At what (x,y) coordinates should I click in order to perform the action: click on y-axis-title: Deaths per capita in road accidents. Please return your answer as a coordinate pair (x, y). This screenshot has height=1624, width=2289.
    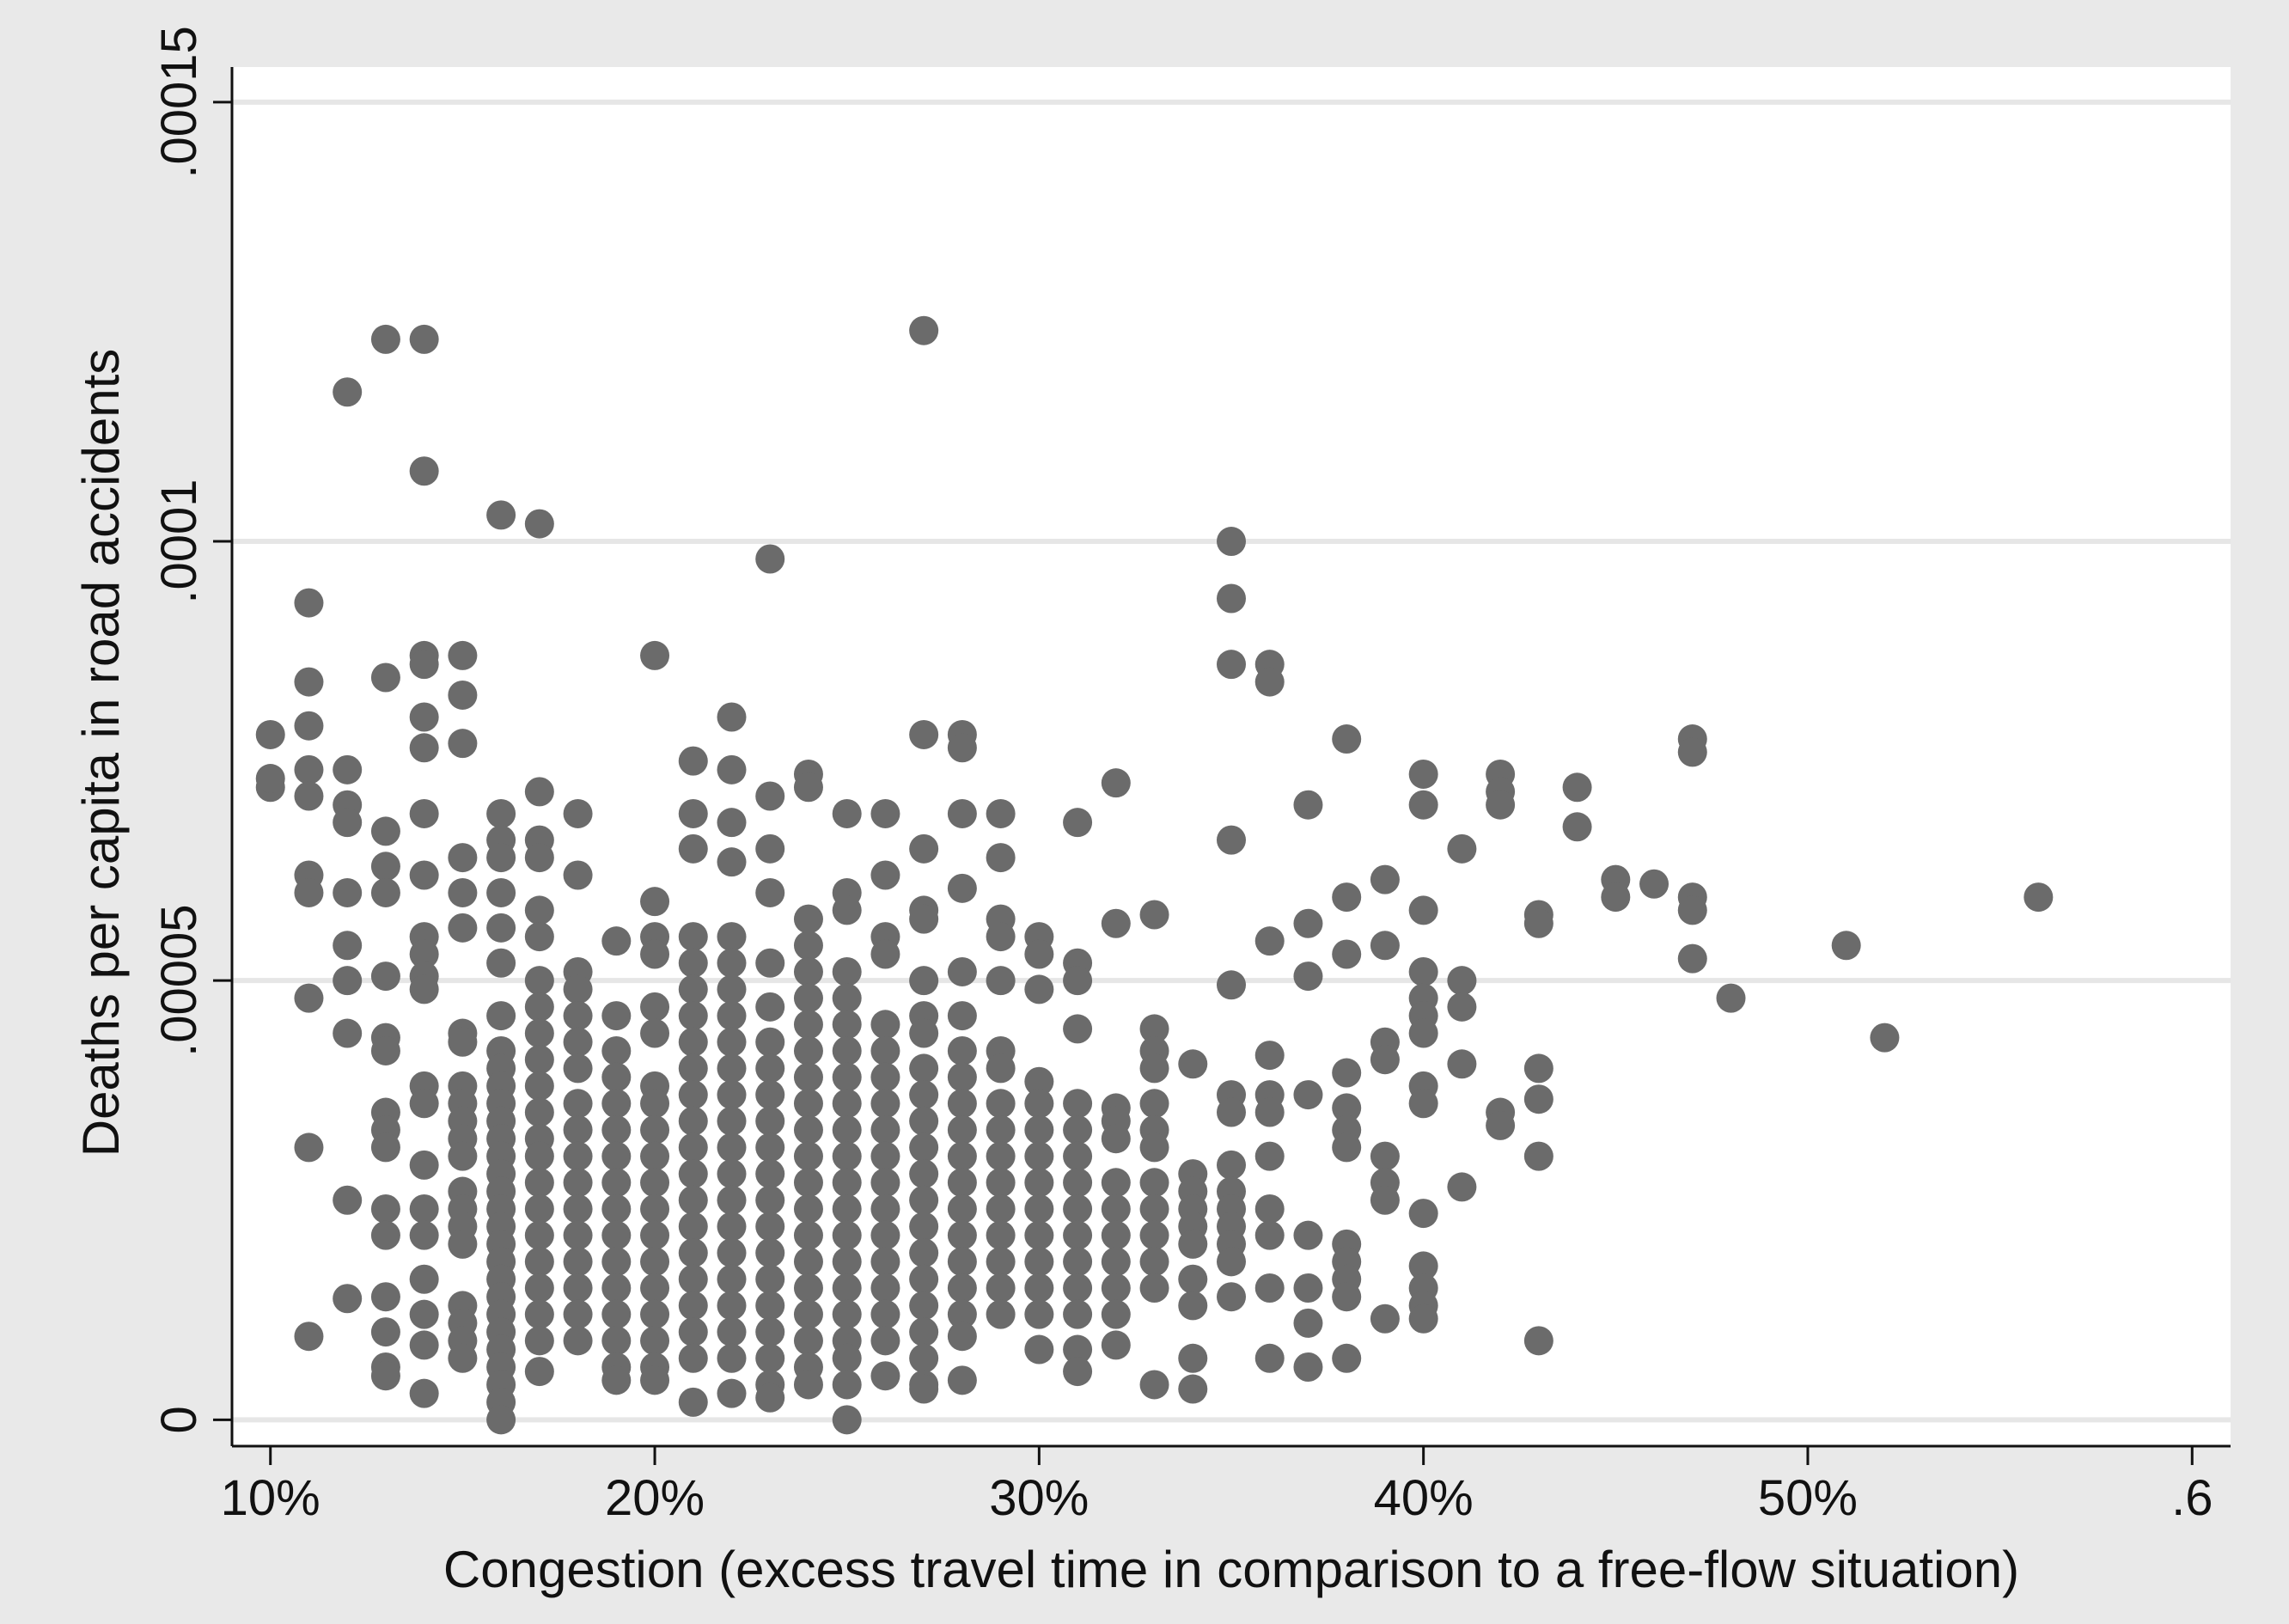
    Looking at the image, I should click on (101, 753).